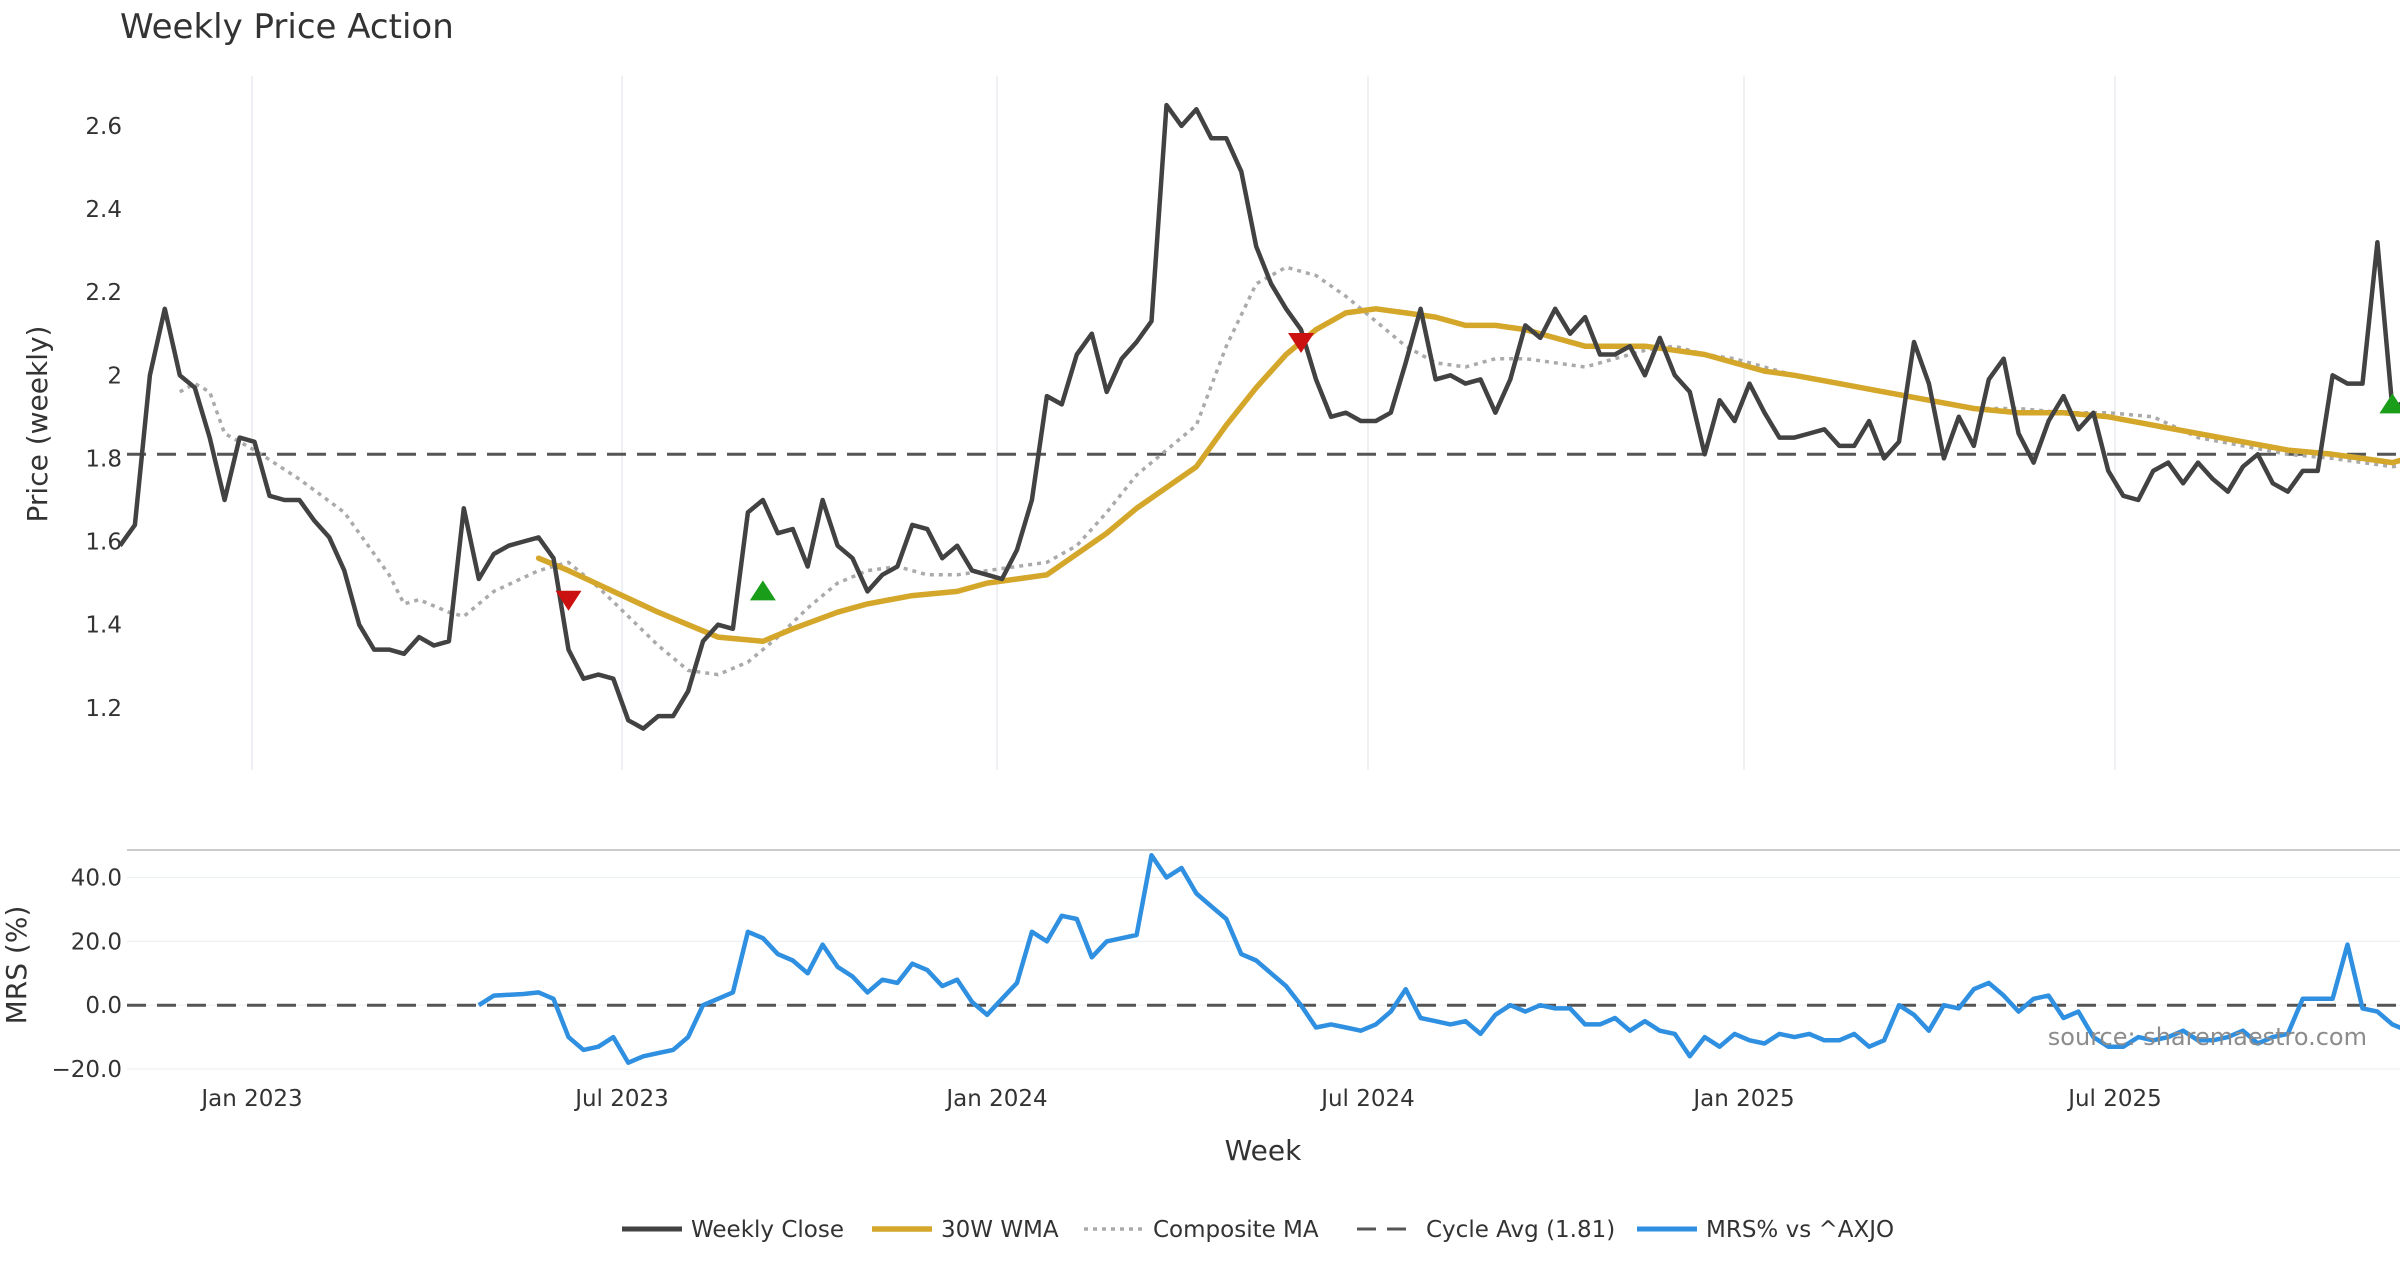 This screenshot has height=1264, width=2400. Describe the element at coordinates (96, 879) in the screenshot. I see `mrs-y-tick-label: 40.0` at that location.